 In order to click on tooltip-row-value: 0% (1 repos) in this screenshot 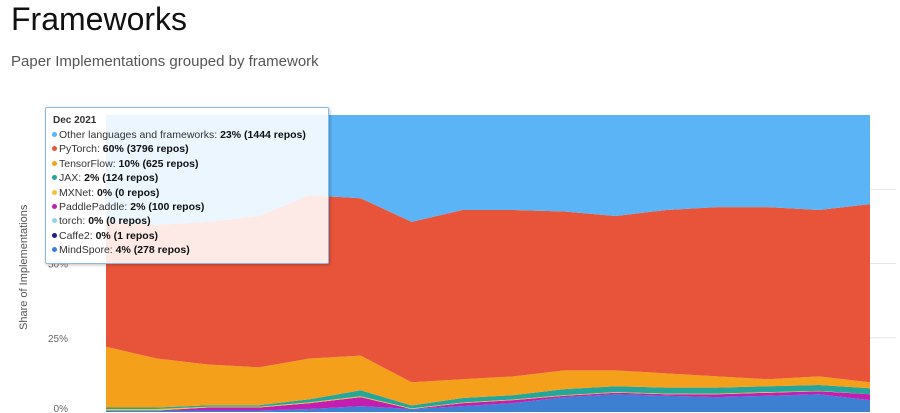, I will do `click(127, 235)`.